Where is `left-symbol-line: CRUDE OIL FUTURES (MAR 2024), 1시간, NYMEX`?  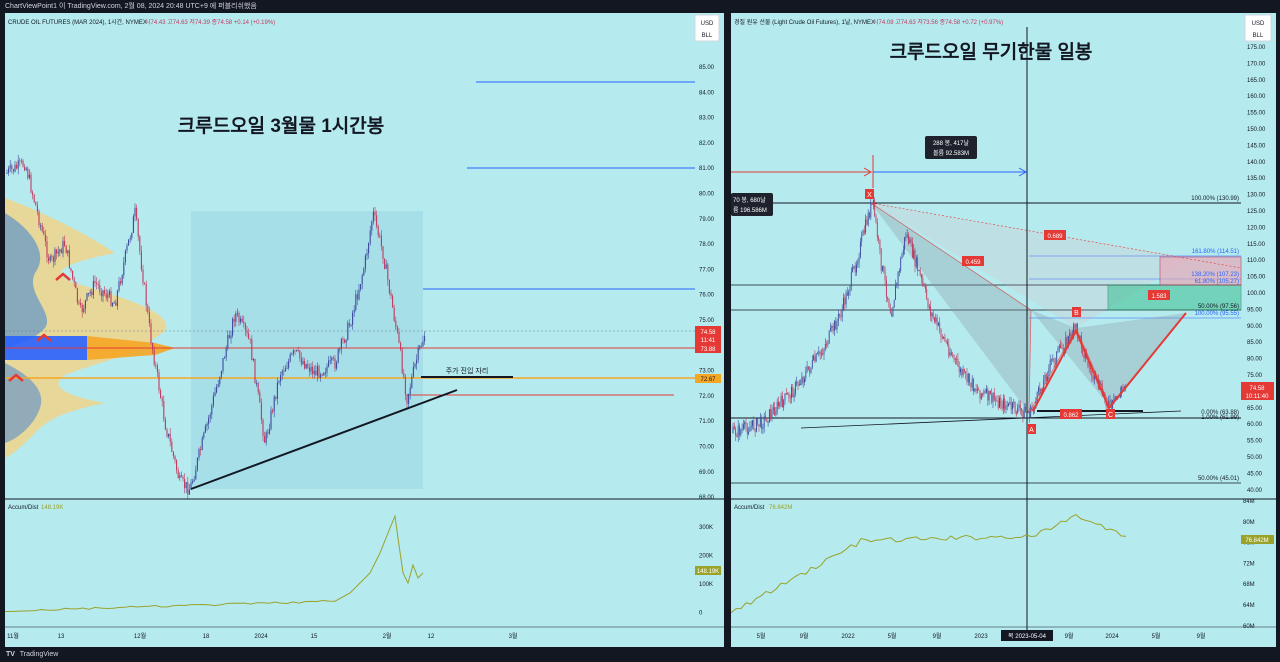 left-symbol-line: CRUDE OIL FUTURES (MAR 2024), 1시간, NYMEX is located at coordinates (77, 22).